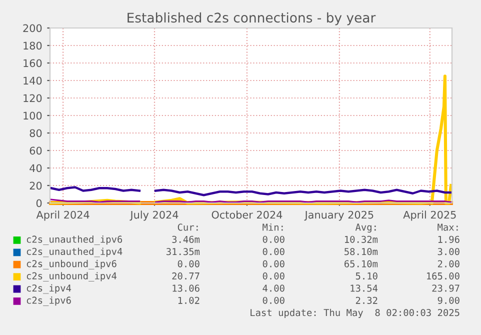 The image size is (481, 335). I want to click on legend-label: c2s_unauthed_ipv4, so click(74, 253).